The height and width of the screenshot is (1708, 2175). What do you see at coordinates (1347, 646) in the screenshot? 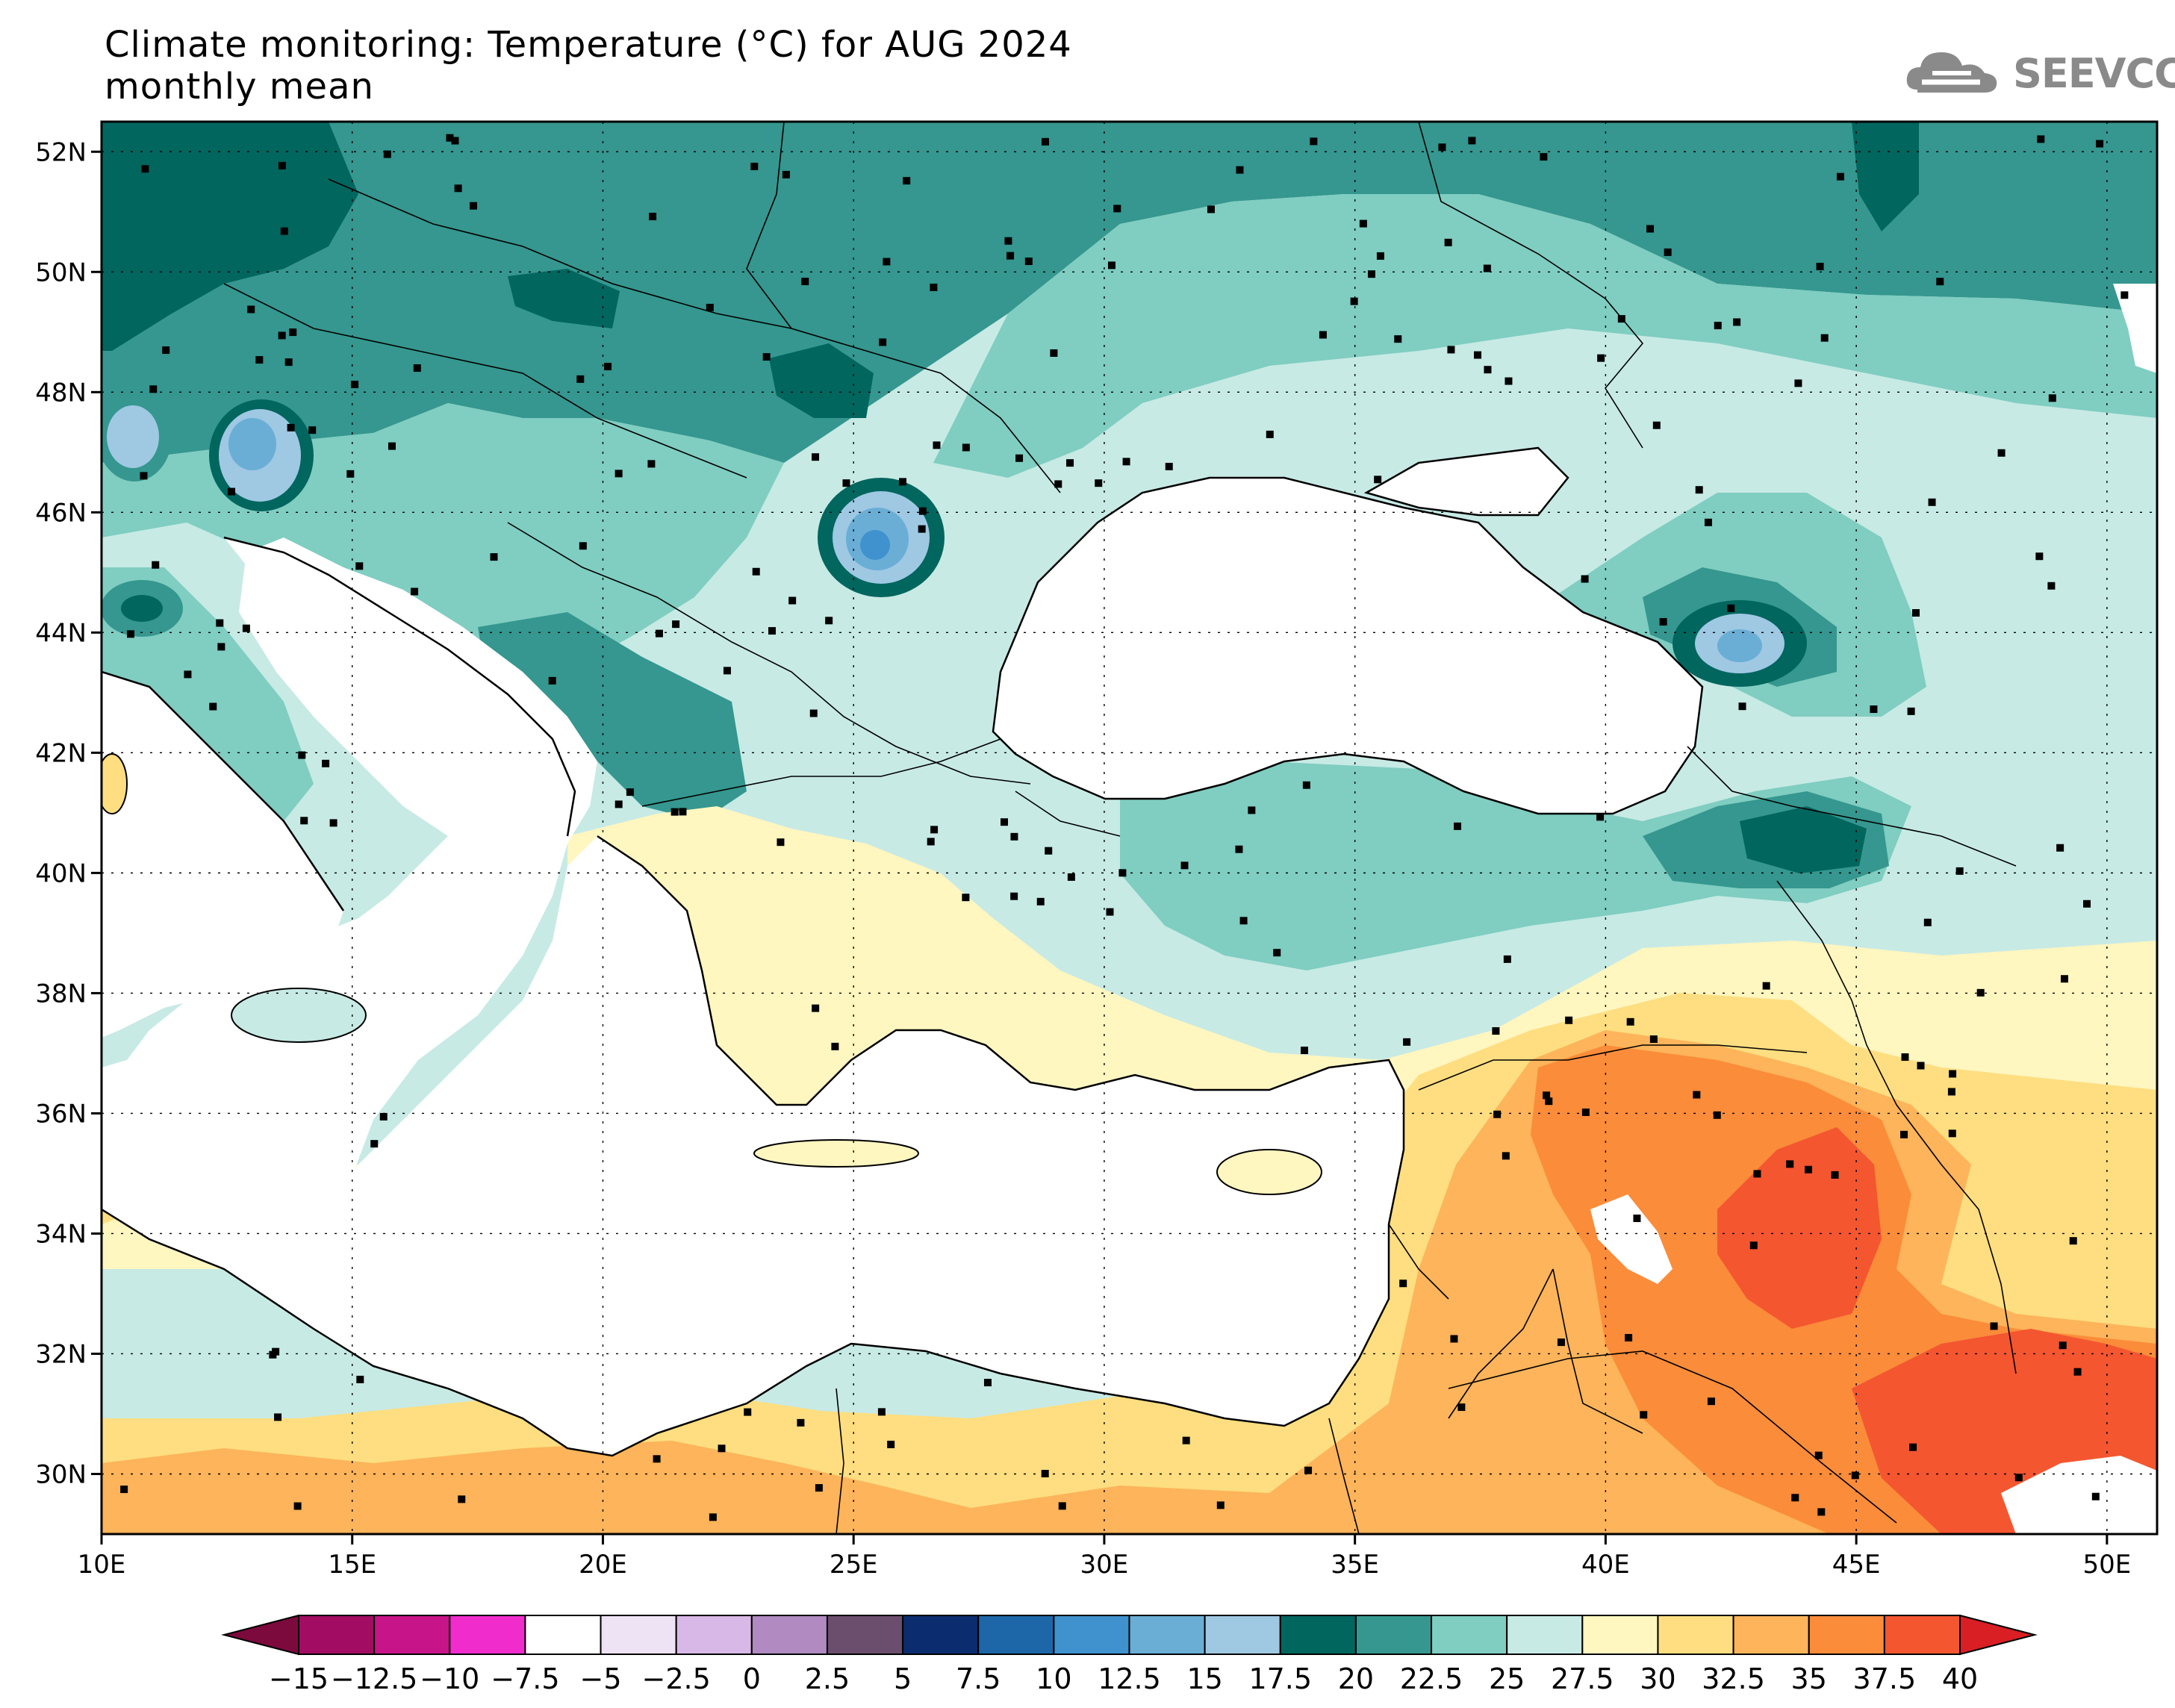
I see `black-sea` at bounding box center [1347, 646].